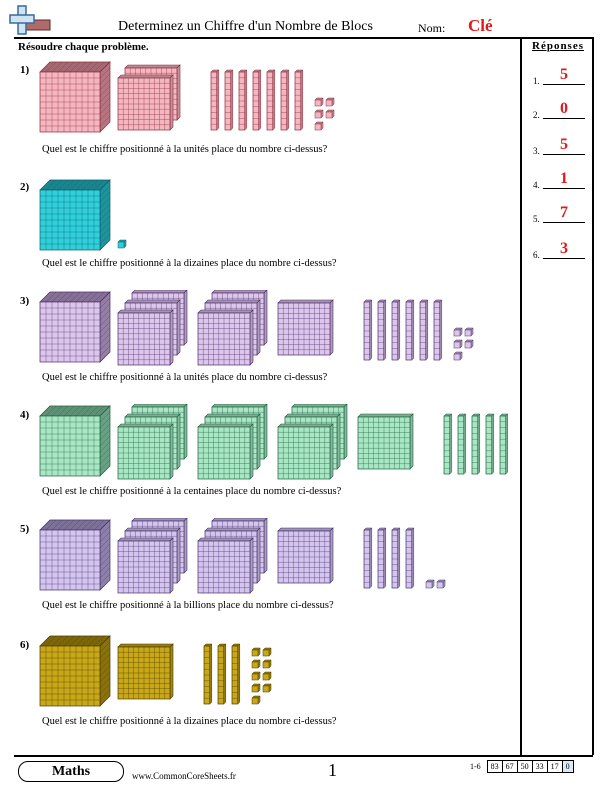 Image resolution: width=612 pixels, height=792 pixels. I want to click on name-value: Clé, so click(480, 25).